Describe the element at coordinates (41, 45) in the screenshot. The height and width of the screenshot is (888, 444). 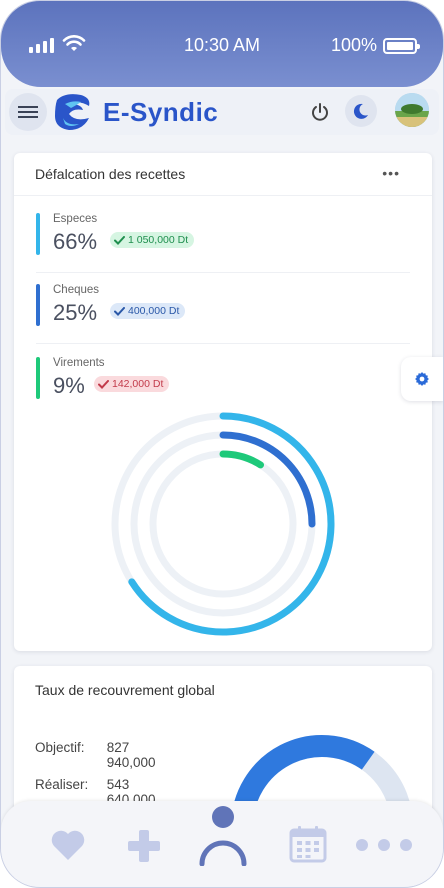
I see `signal-icon` at that location.